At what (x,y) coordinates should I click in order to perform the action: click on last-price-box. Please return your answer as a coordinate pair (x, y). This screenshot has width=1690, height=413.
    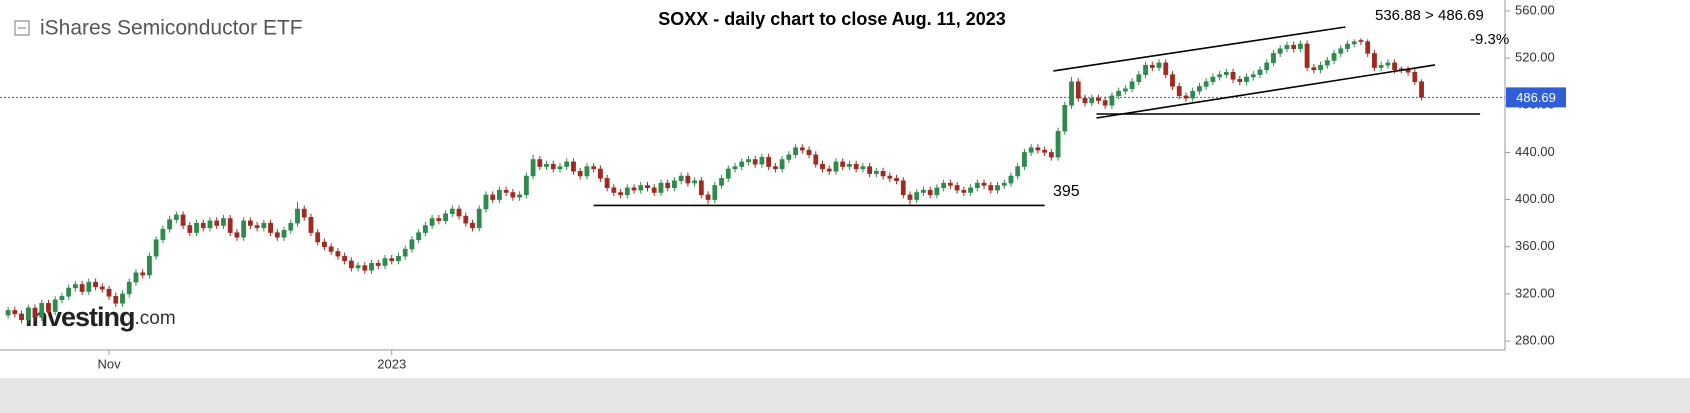
    Looking at the image, I should click on (1536, 97).